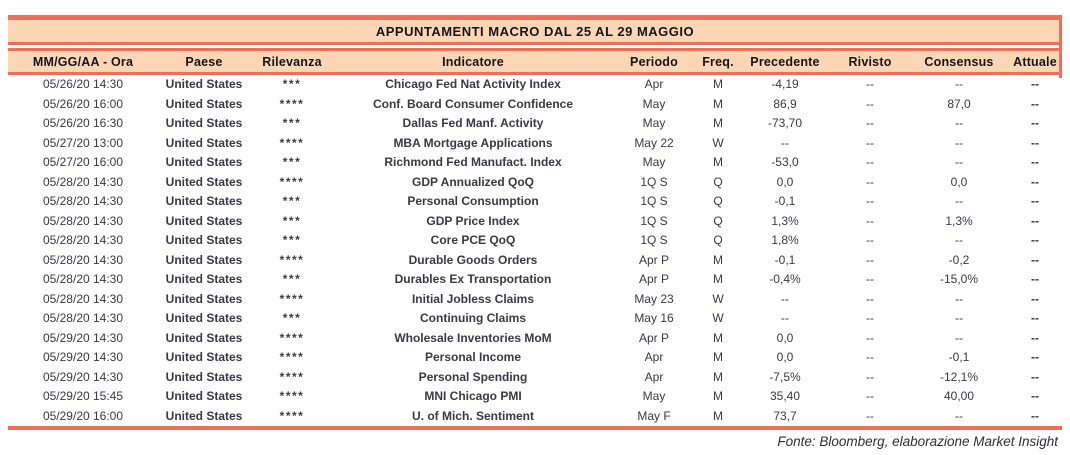 This screenshot has width=1070, height=455. What do you see at coordinates (785, 162) in the screenshot?
I see `cell-previous: -53,0` at bounding box center [785, 162].